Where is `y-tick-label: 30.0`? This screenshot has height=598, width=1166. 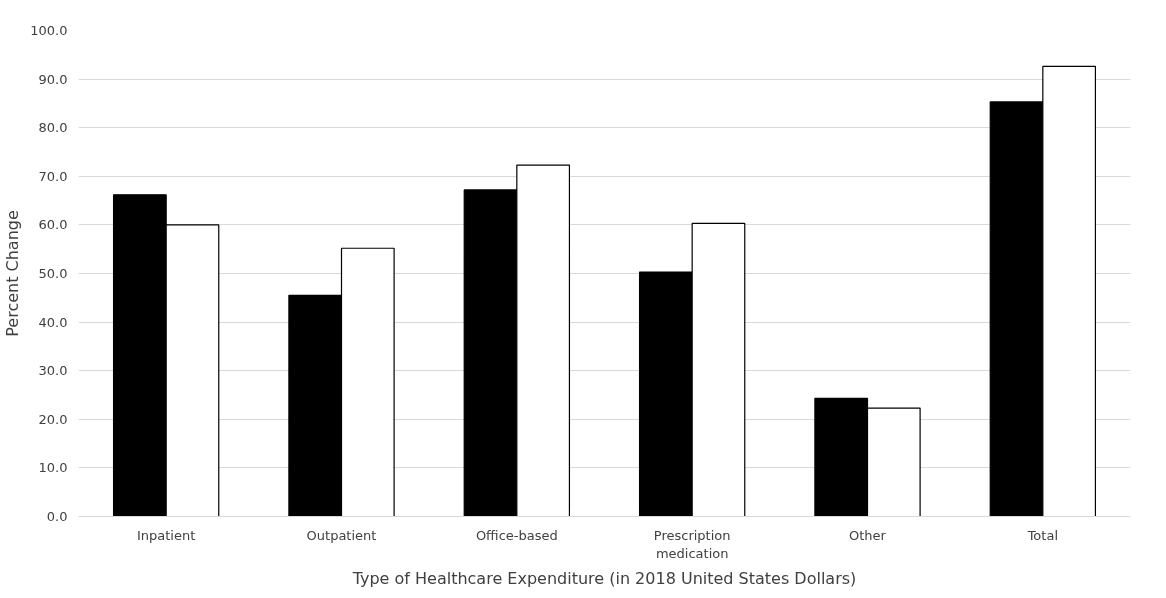
y-tick-label: 30.0 is located at coordinates (53, 371).